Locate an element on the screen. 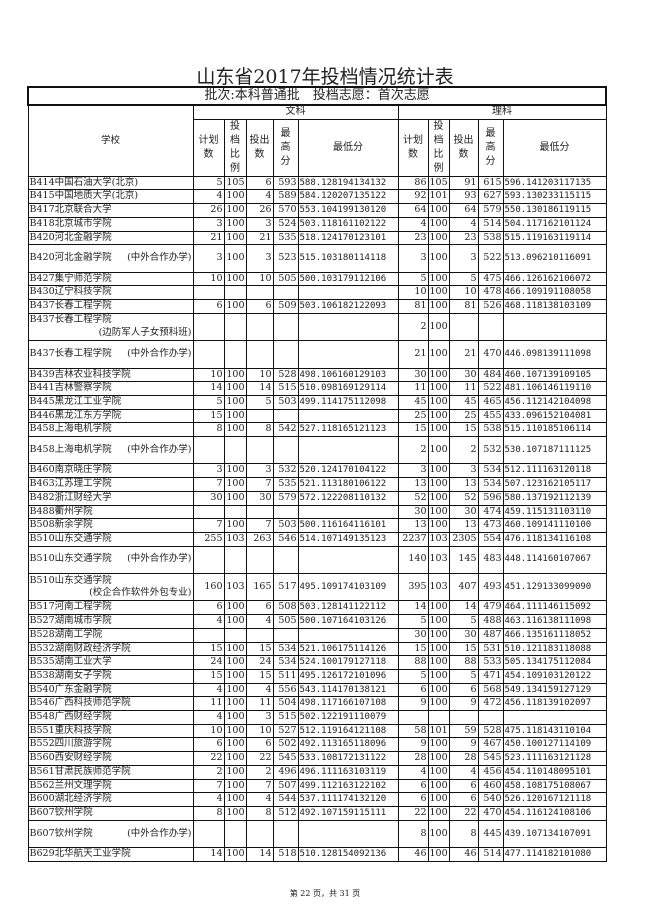 This screenshot has width=650, height=919. wenke-plan-cell: 255 is located at coordinates (208, 539).